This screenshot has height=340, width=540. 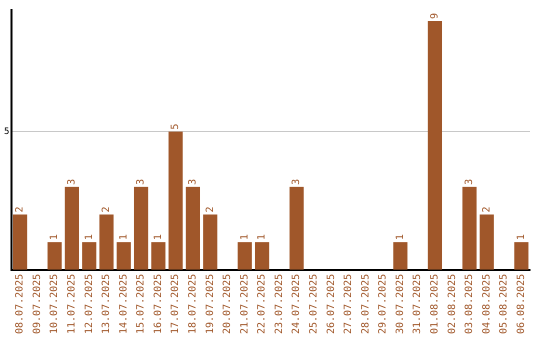 I want to click on x-tick-label: 17.07.2025, so click(x=176, y=304).